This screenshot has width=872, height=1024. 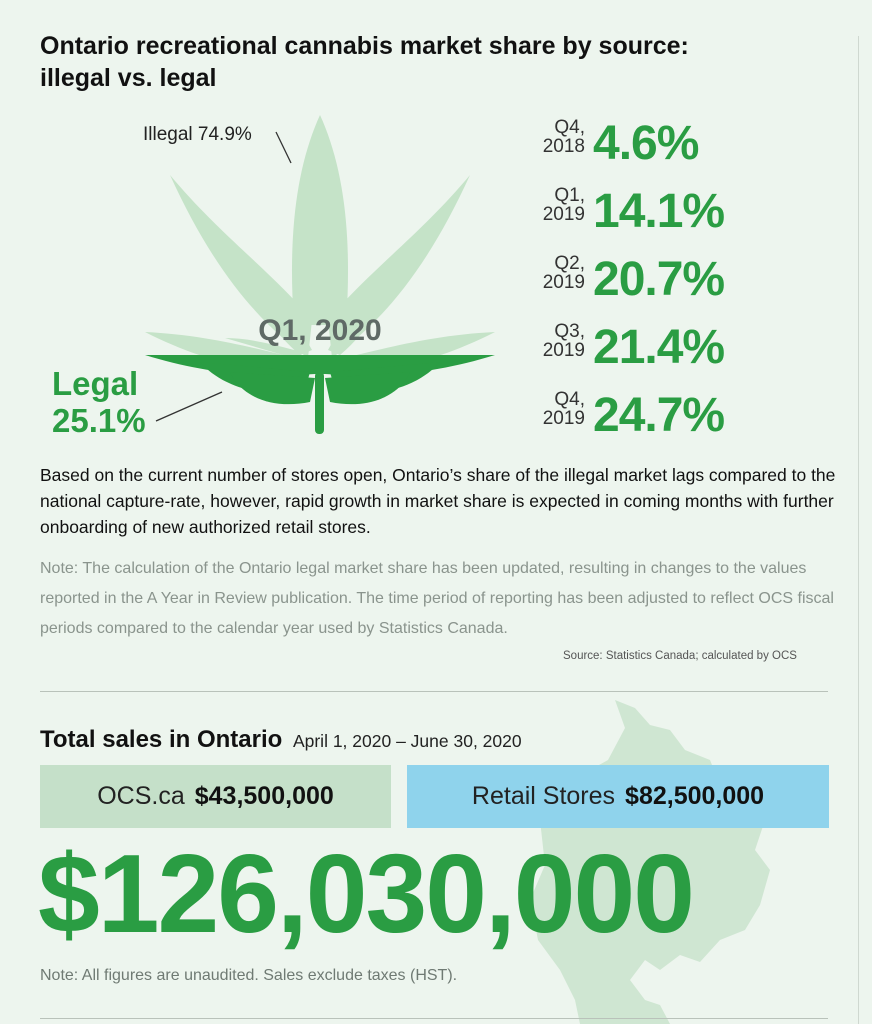 What do you see at coordinates (563, 341) in the screenshot?
I see `quarter-period: Q3, 2019` at bounding box center [563, 341].